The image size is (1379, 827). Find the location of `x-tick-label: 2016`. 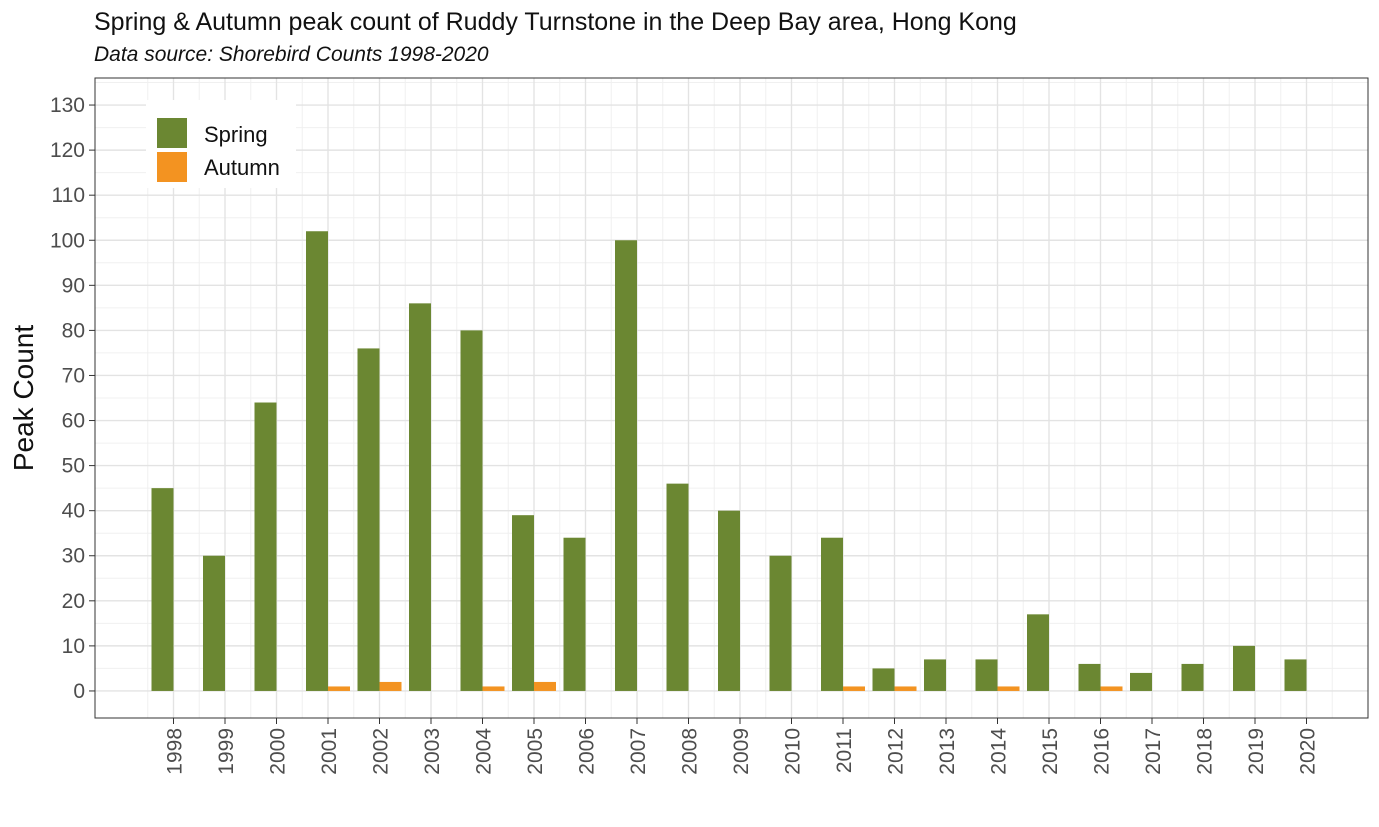

x-tick-label: 2016 is located at coordinates (1102, 751).